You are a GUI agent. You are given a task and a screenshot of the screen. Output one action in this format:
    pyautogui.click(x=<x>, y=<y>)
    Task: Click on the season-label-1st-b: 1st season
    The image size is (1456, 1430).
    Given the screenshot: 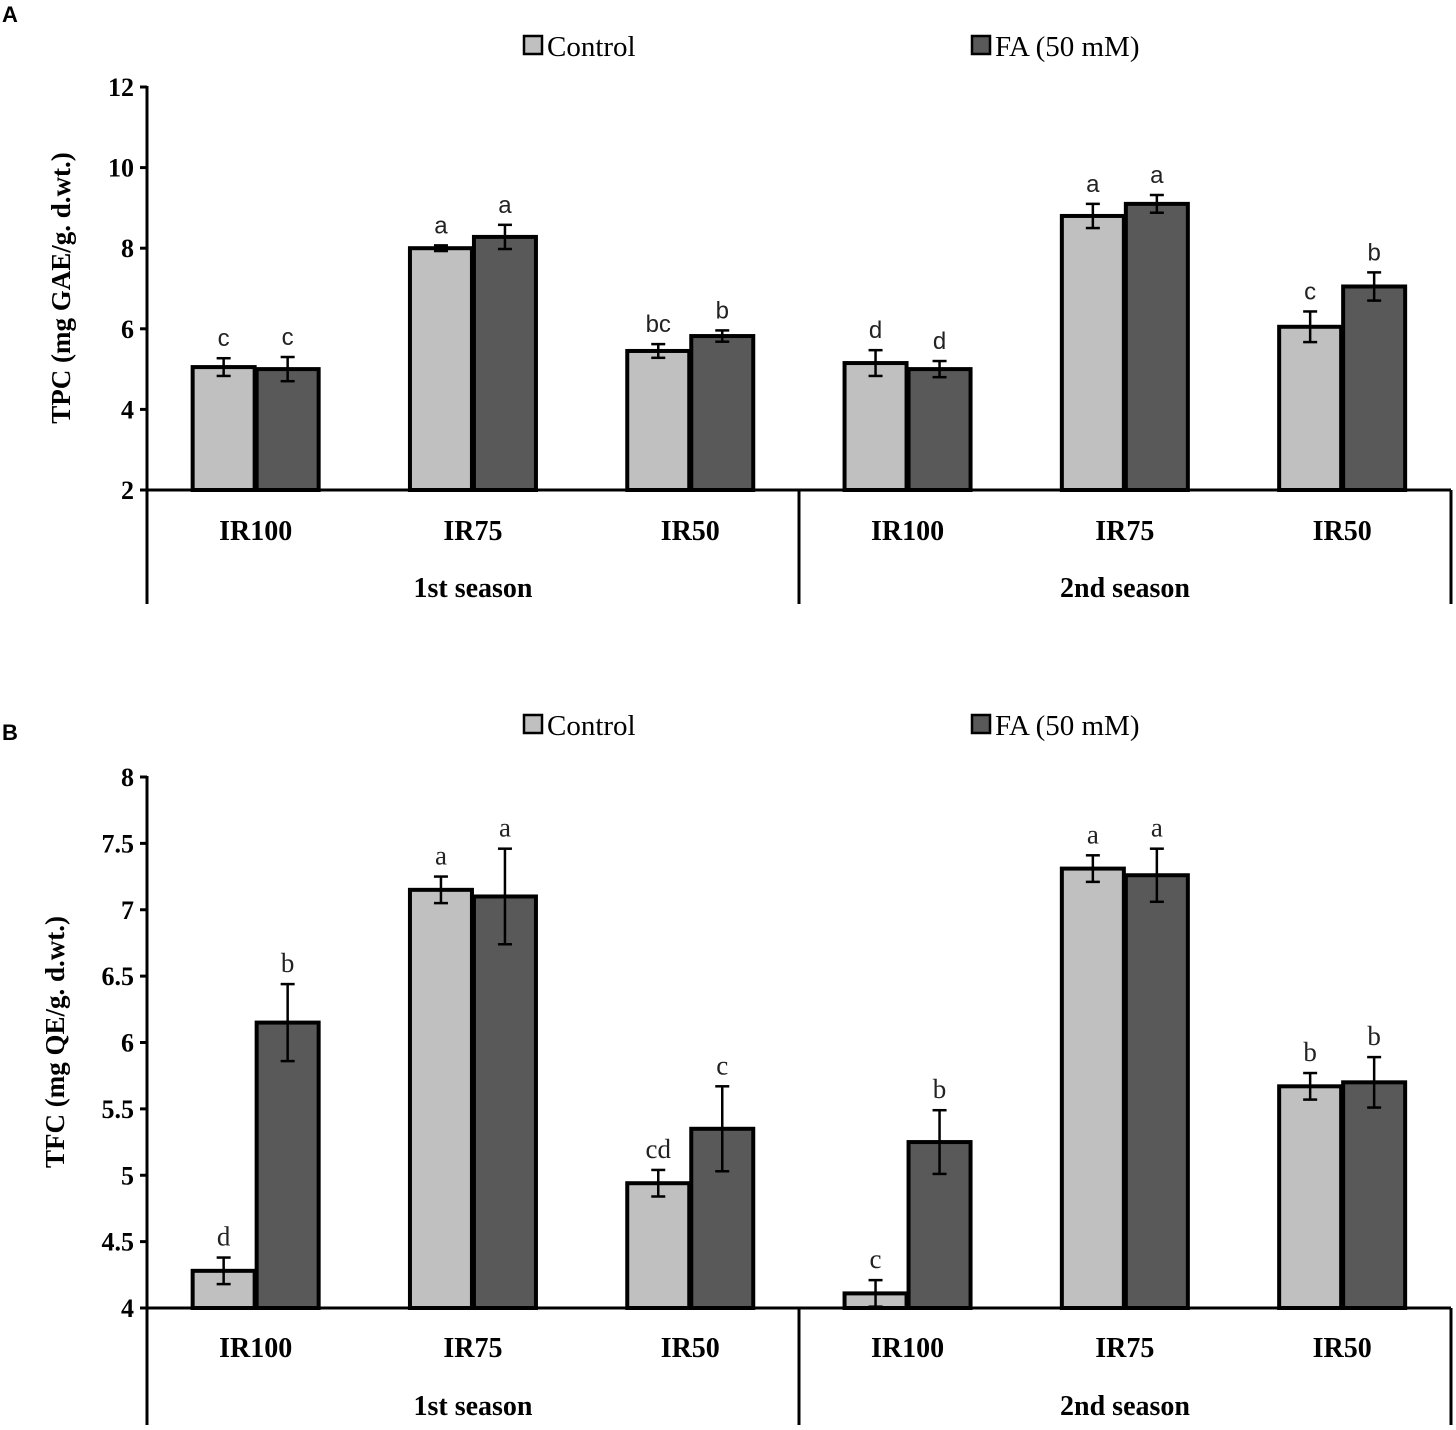 What is the action you would take?
    pyautogui.click(x=472, y=1406)
    